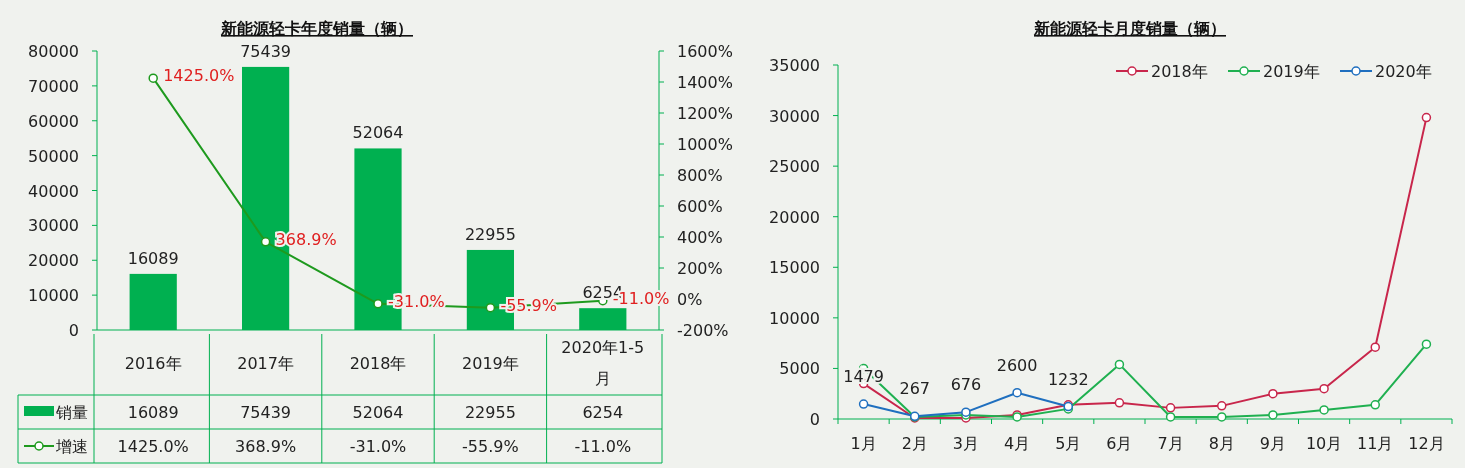 This screenshot has height=468, width=1465. What do you see at coordinates (703, 330) in the screenshot?
I see `y2-tick-label: -200%` at bounding box center [703, 330].